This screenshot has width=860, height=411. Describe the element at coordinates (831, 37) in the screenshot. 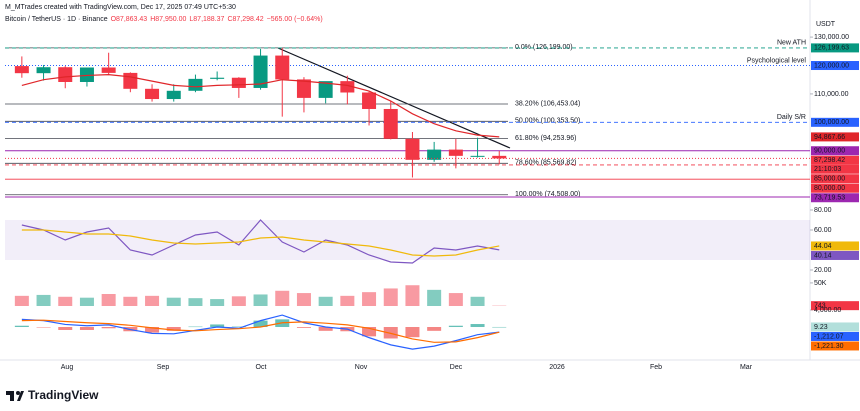

I see `y-tick-label: 130,000.00` at that location.